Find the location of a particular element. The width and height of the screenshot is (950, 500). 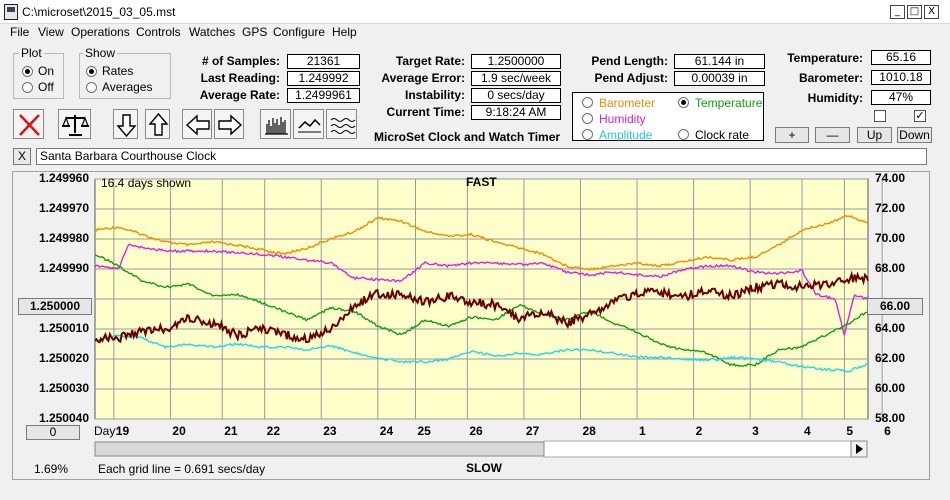

menu-controls: Controls is located at coordinates (158, 32).